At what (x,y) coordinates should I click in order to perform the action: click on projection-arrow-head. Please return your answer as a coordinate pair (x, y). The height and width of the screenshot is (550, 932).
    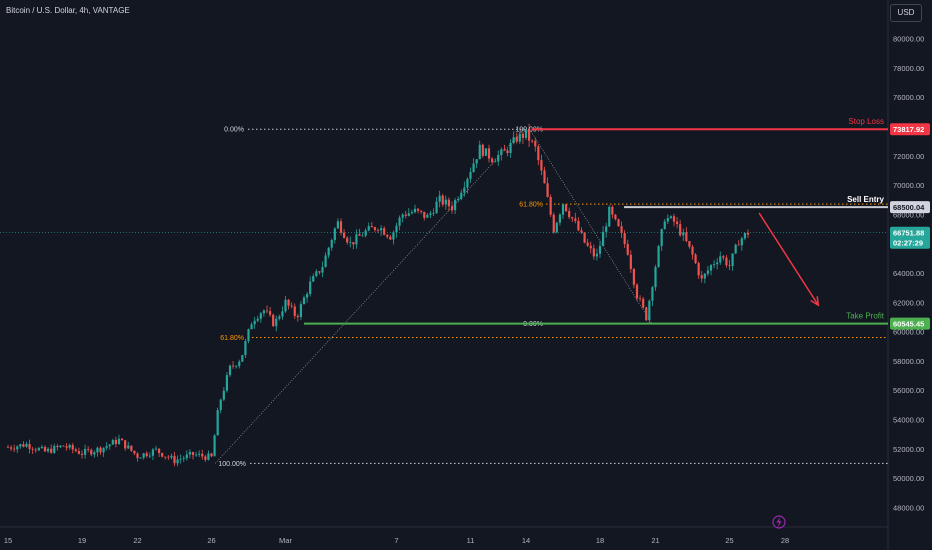
    Looking at the image, I should click on (815, 301).